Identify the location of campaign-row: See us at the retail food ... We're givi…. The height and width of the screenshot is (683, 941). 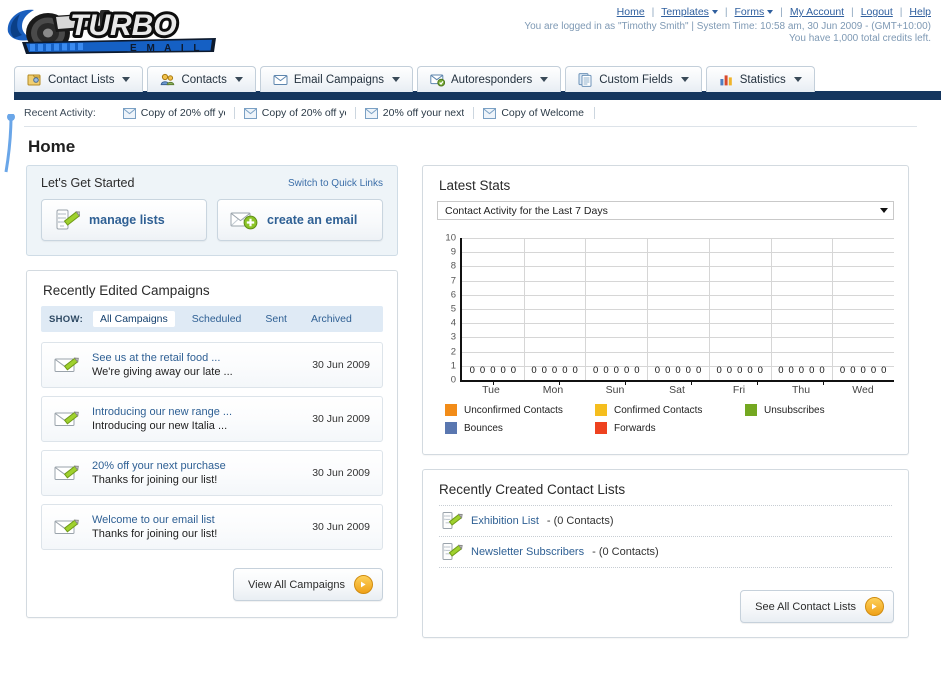
(212, 365).